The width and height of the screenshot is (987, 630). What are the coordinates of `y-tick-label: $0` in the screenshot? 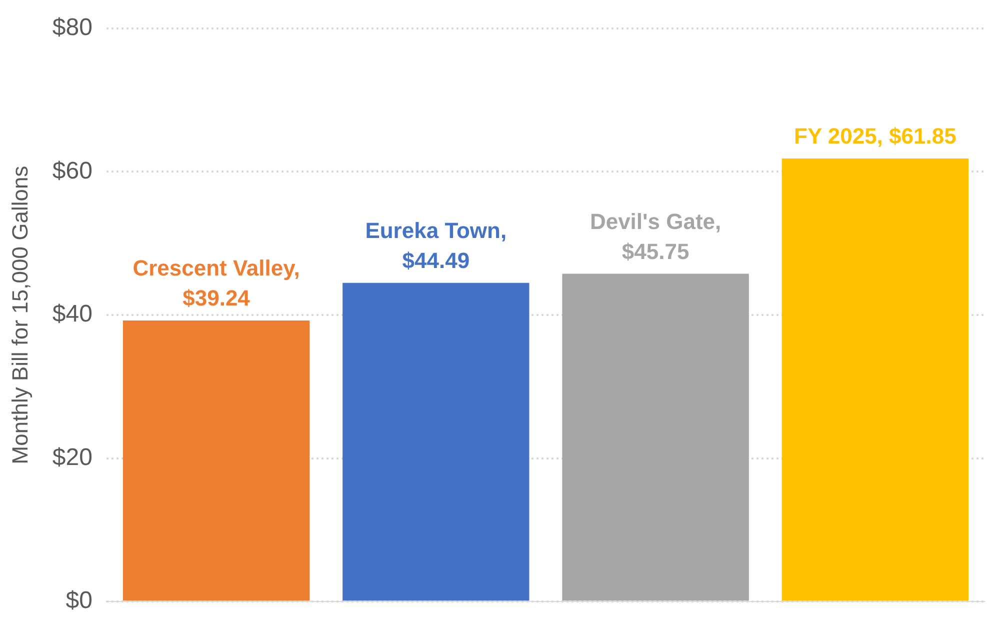 It's located at (79, 600).